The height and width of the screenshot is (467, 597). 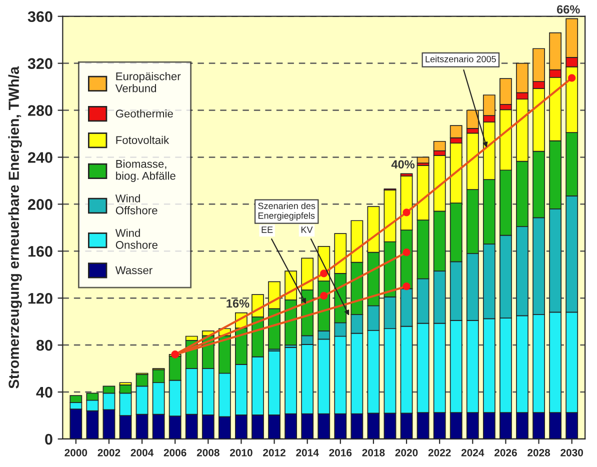 I want to click on x-tick-label: 2008, so click(x=208, y=452).